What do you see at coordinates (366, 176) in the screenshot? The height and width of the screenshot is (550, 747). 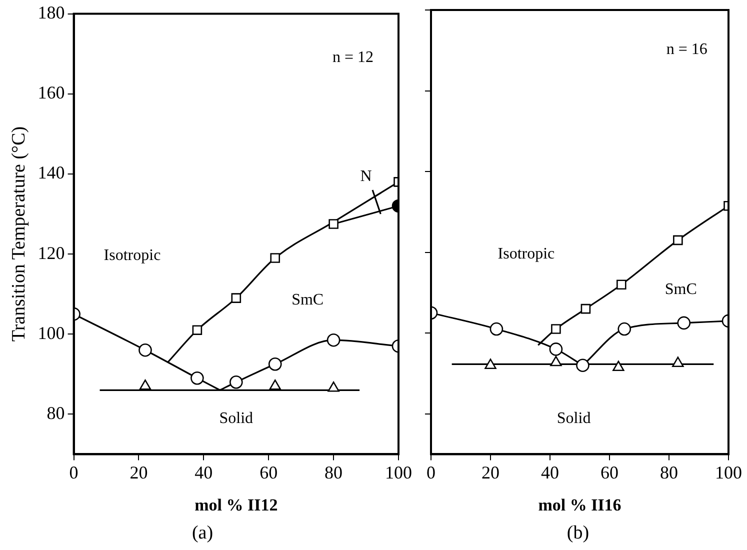 I see `annotation: N` at bounding box center [366, 176].